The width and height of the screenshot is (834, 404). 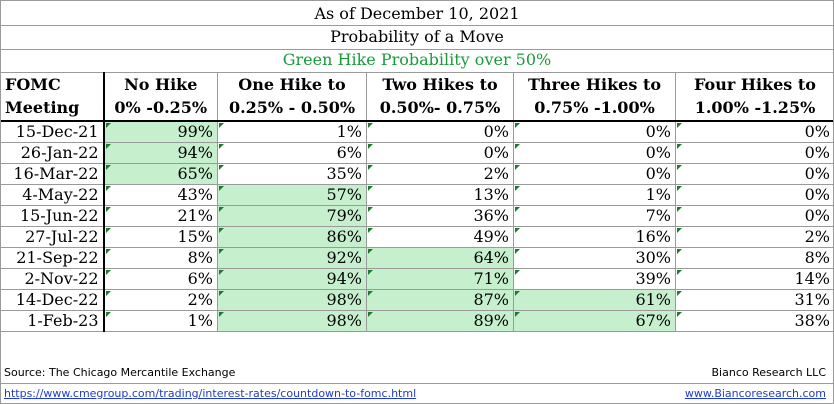 I want to click on meeting-cell: 14-Dec-22, so click(x=52, y=299).